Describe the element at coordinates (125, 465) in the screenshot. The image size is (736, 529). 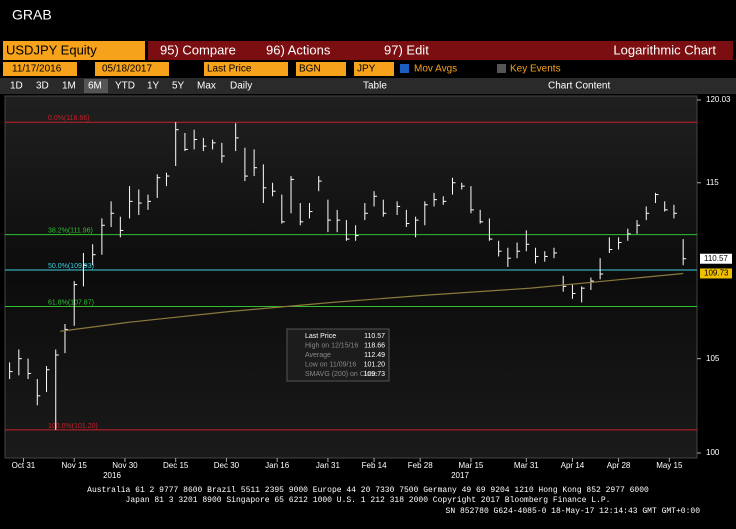
I see `x-tick-label: Nov 30` at that location.